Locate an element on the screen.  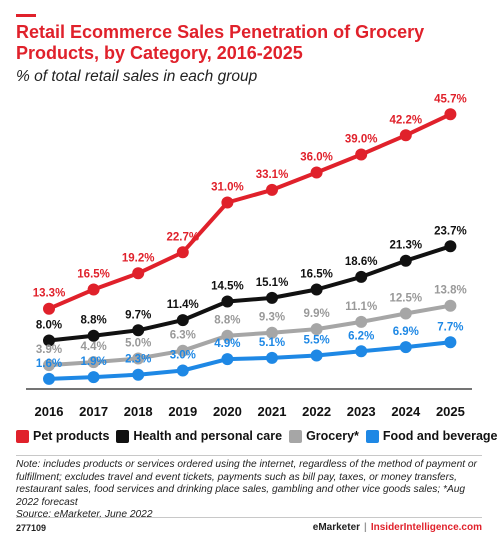
data-label: 19.2% is located at coordinates (138, 258).